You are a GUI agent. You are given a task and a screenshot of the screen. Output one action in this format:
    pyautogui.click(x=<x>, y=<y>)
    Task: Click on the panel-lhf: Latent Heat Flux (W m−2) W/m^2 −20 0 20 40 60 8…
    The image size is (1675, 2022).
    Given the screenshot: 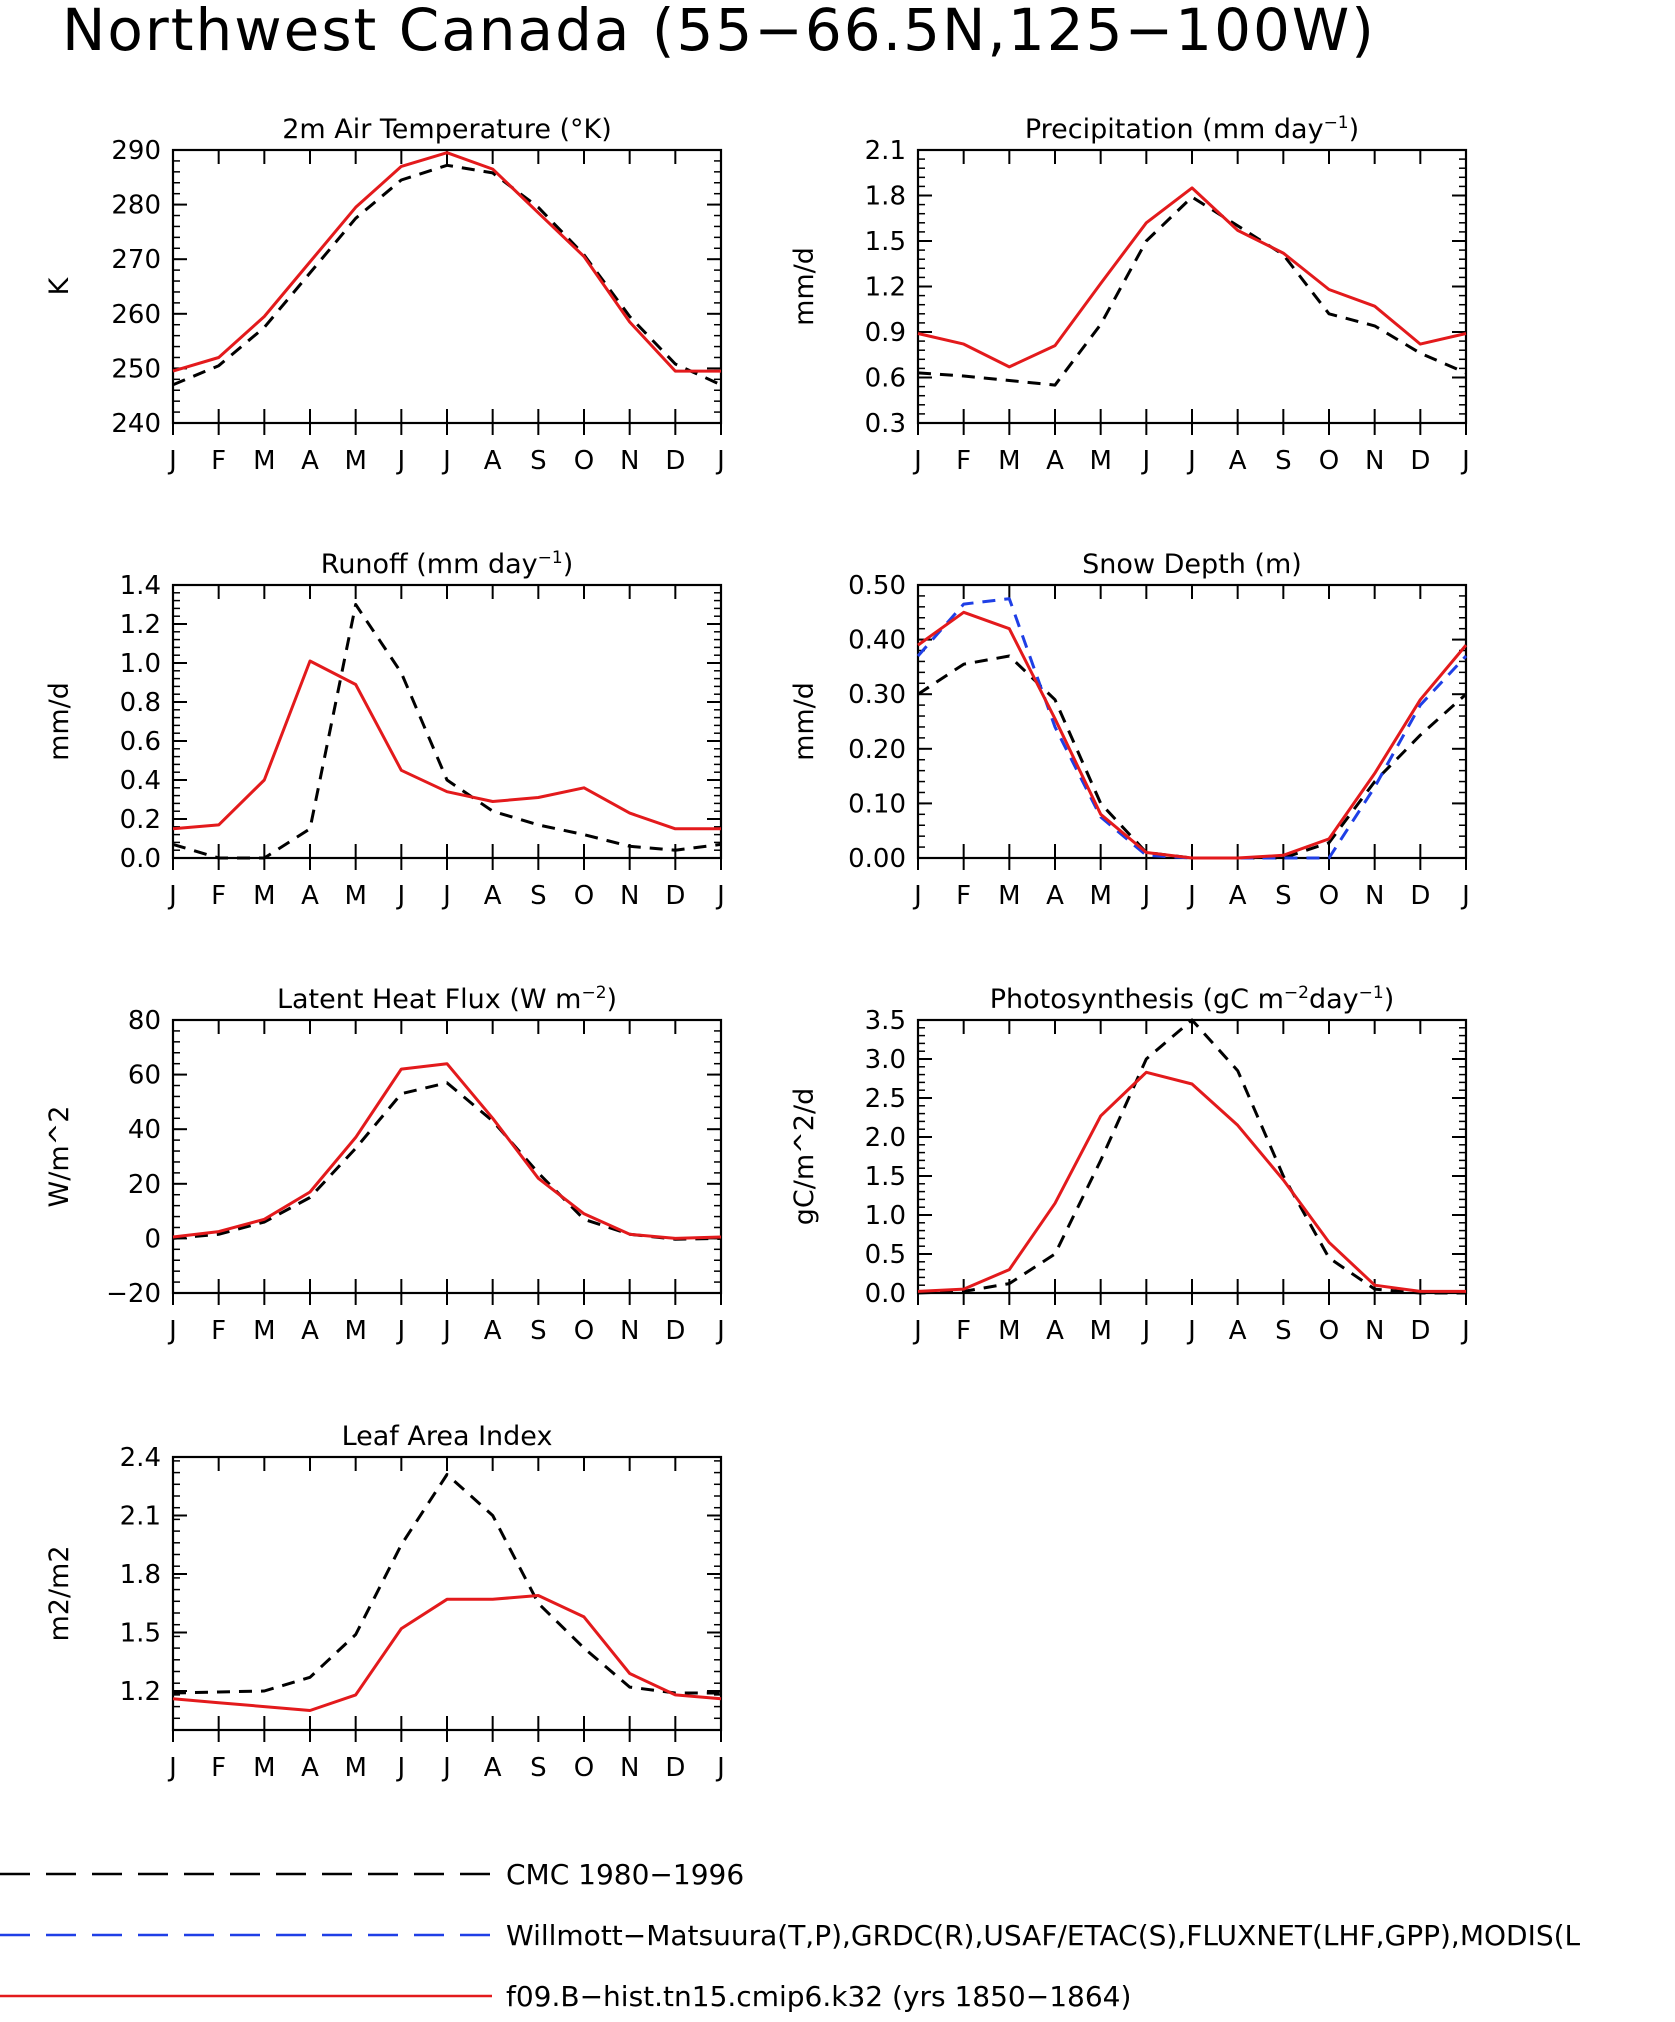 What is the action you would take?
    pyautogui.click(x=384, y=1164)
    